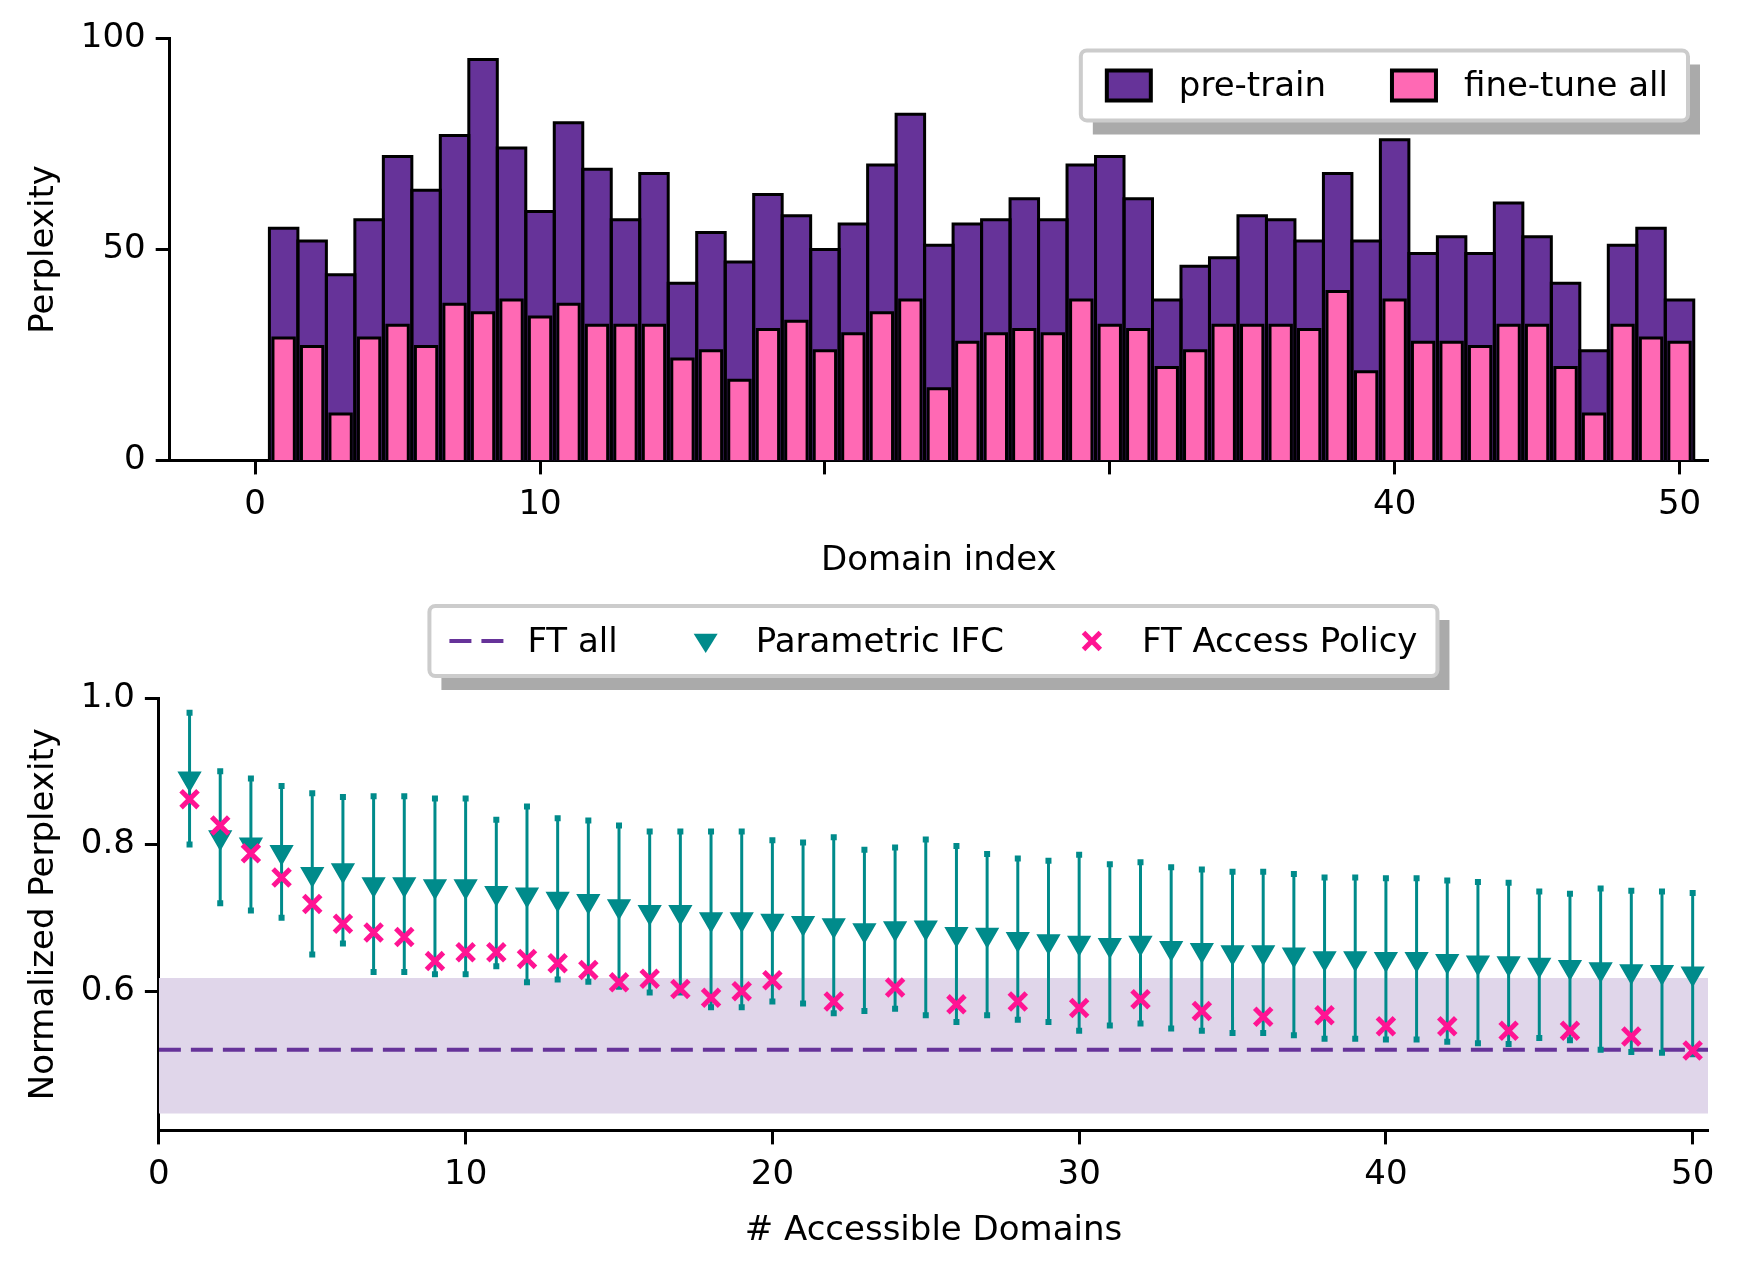 The height and width of the screenshot is (1273, 1761). I want to click on x-axis-title: # Accessible Domains, so click(933, 1228).